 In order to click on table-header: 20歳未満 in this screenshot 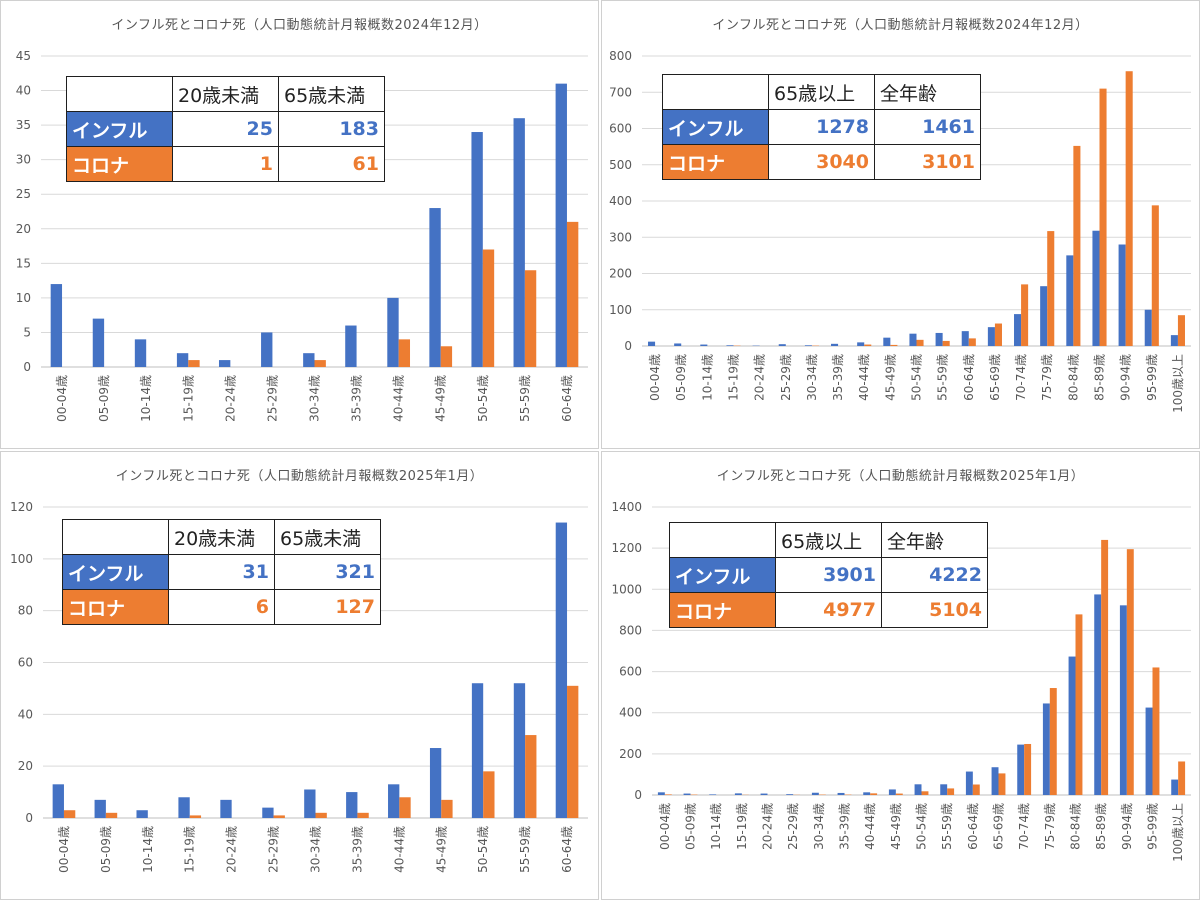, I will do `click(226, 94)`.